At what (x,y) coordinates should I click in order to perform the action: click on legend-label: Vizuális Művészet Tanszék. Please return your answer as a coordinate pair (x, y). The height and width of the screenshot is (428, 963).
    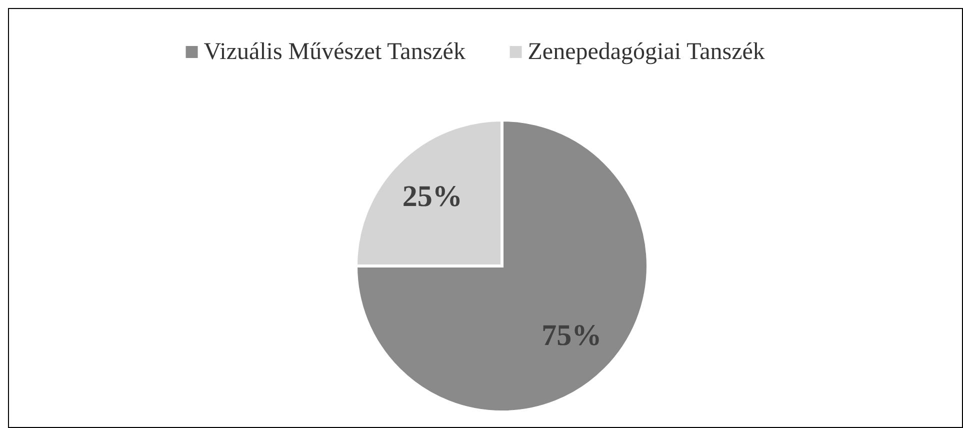
    Looking at the image, I should click on (335, 52).